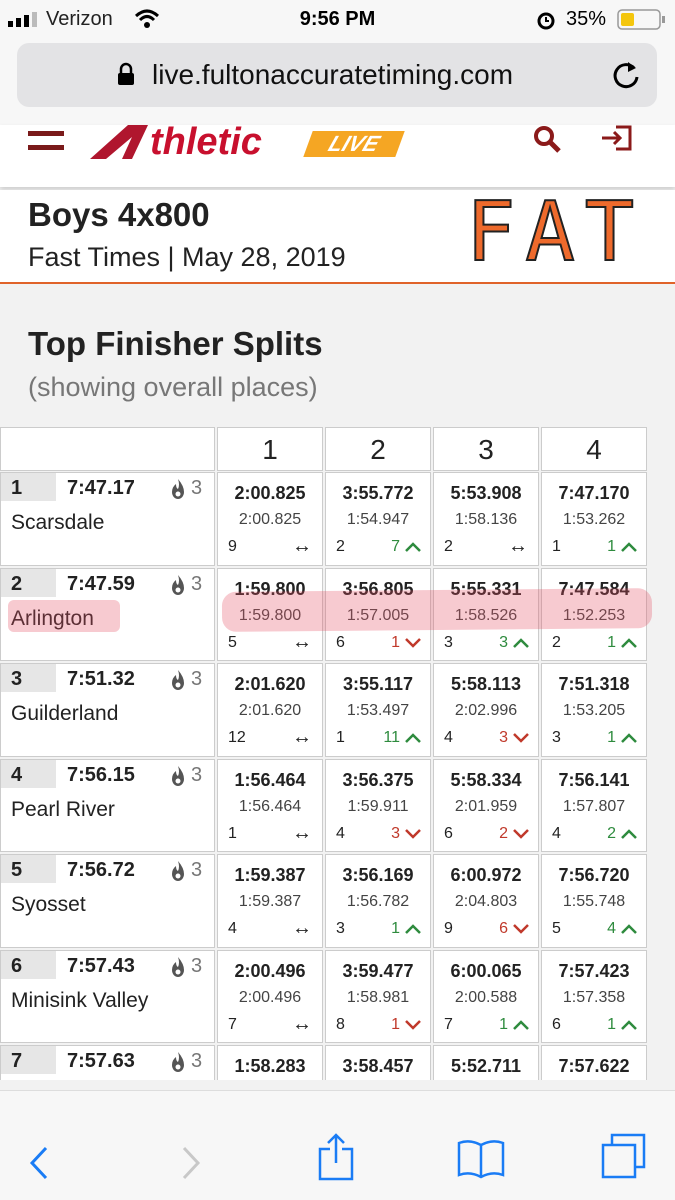 The image size is (675, 1200). Describe the element at coordinates (594, 1066) in the screenshot. I see `cumulative-time: 7:57.622` at that location.